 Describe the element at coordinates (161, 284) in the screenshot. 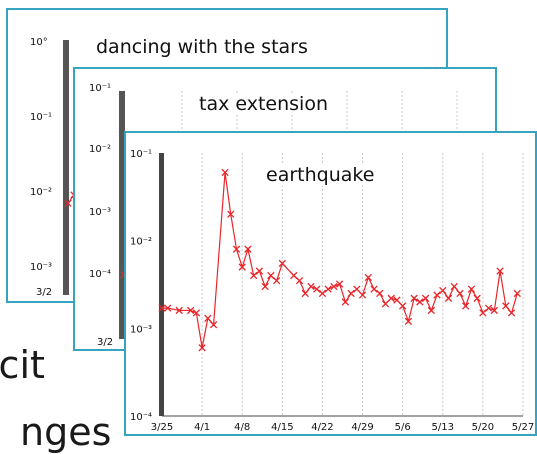

I see `chart-2-y-axis` at that location.